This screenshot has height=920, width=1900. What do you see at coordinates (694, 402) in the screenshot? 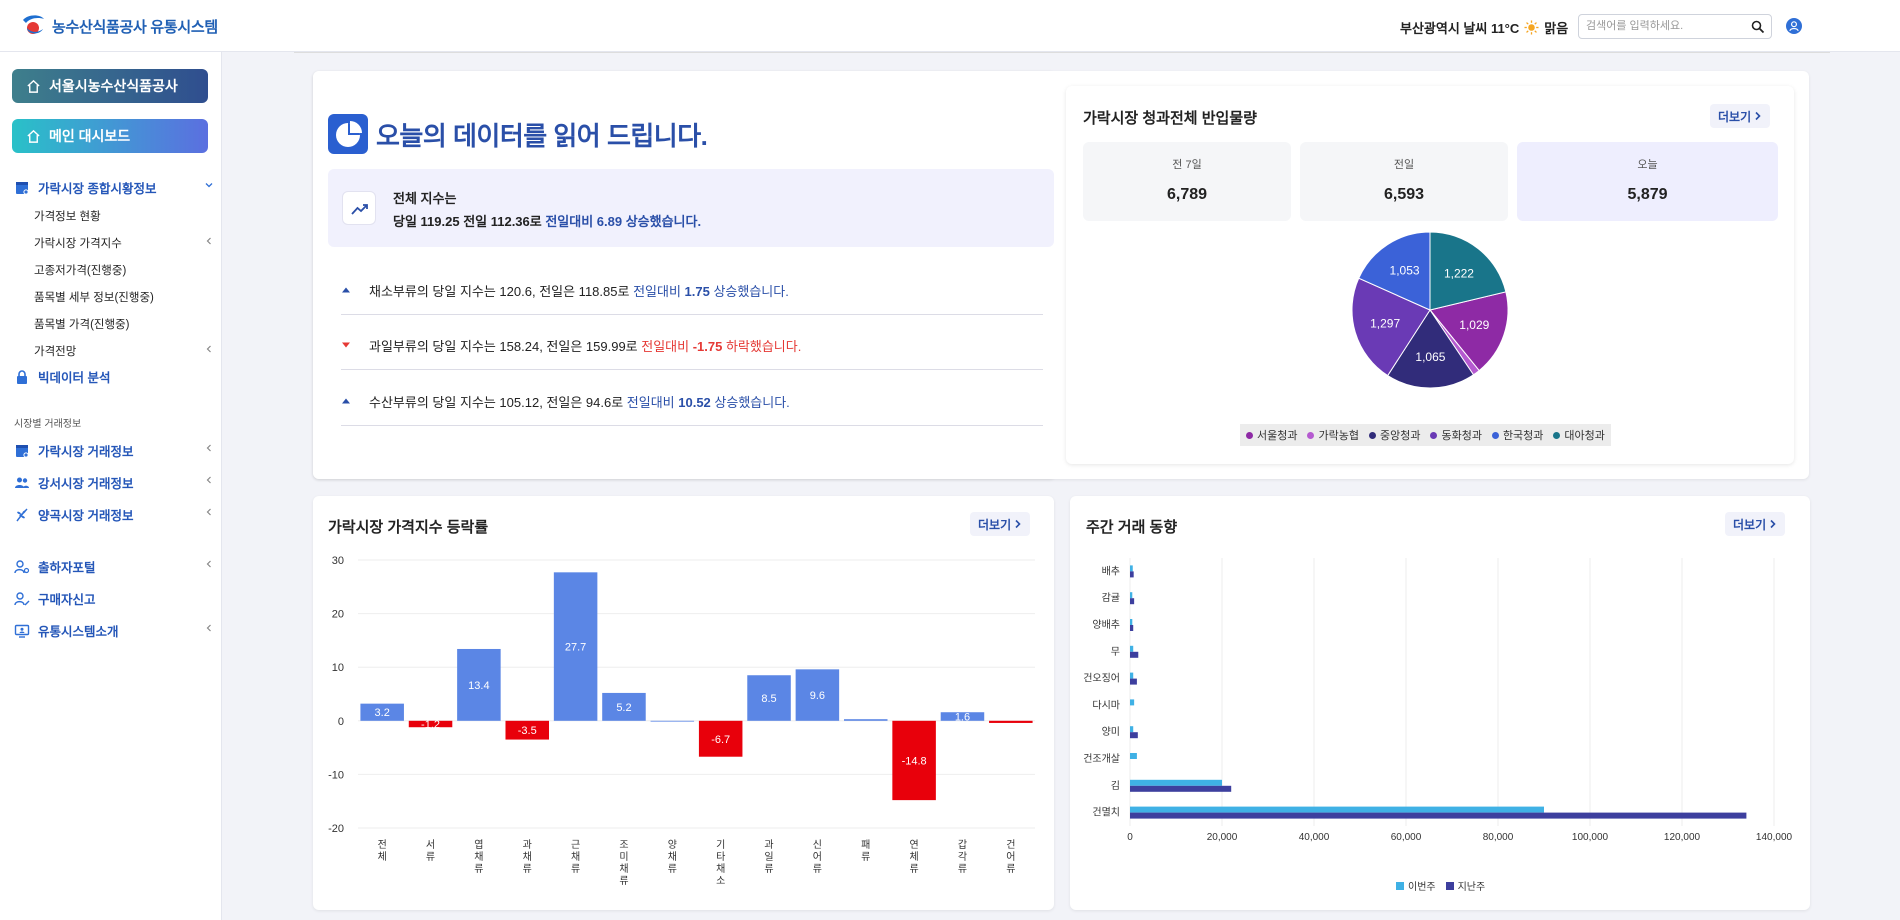
I see `row-highlight-value: 10.52` at bounding box center [694, 402].